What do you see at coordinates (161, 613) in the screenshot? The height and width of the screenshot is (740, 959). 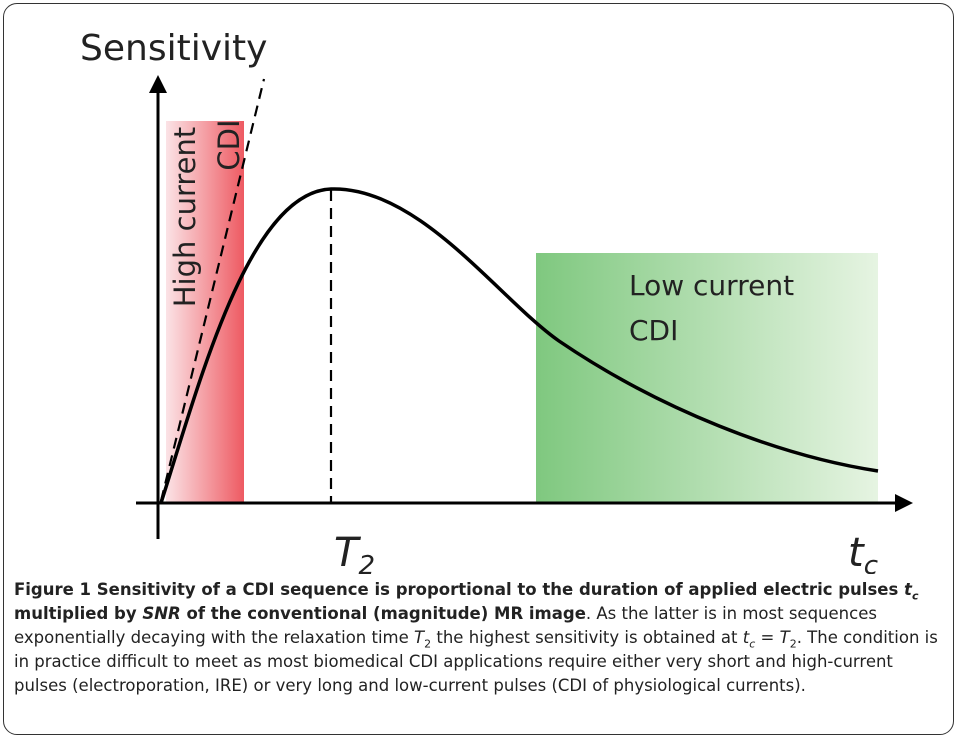 I see `caption-run: SNR` at bounding box center [161, 613].